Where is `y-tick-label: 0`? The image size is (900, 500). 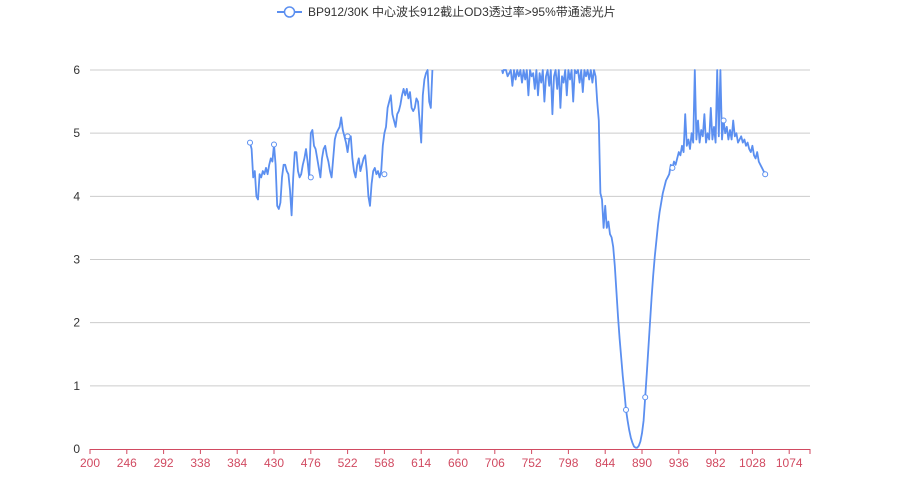
y-tick-label: 0 is located at coordinates (76, 449).